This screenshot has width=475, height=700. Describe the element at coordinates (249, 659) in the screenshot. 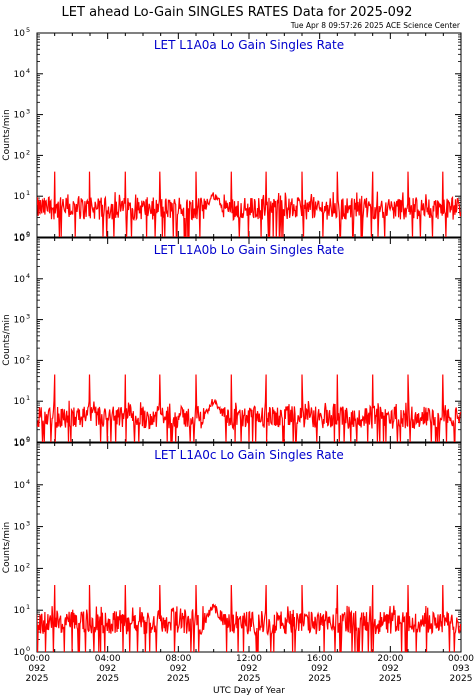

I see `x-tick-label: 12:00` at that location.